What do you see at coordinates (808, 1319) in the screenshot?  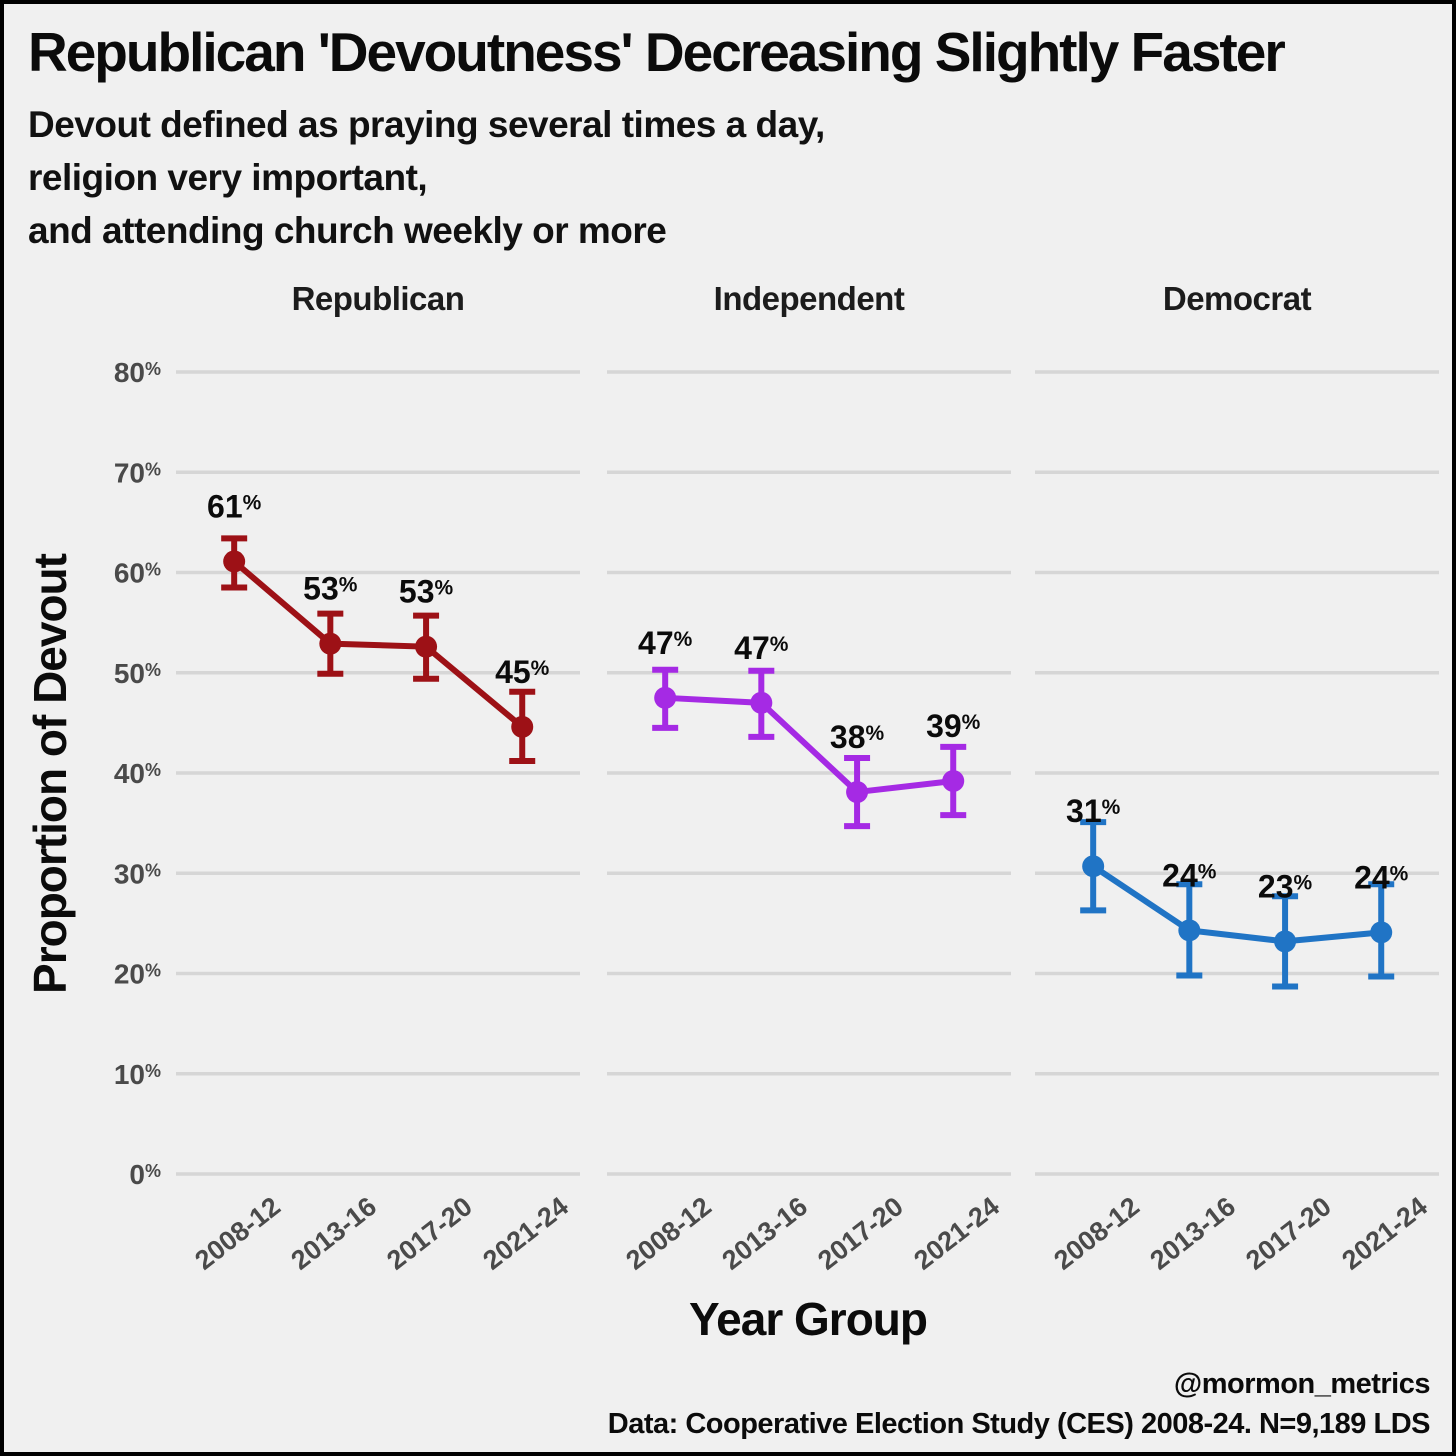 I see `x-axis-title: Year Group` at bounding box center [808, 1319].